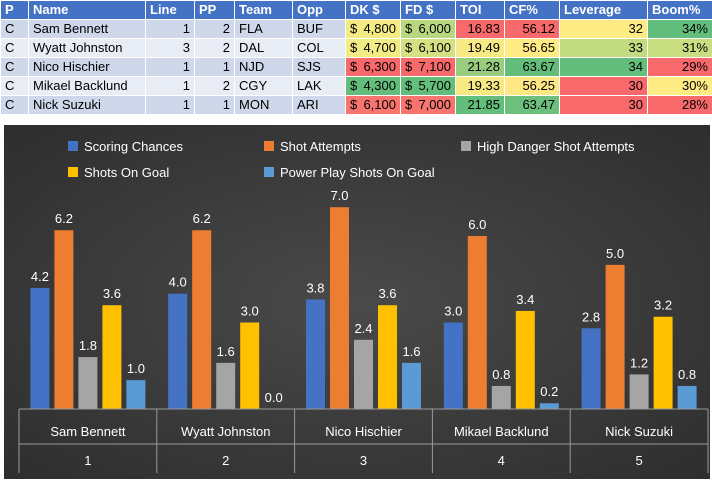  I want to click on legend-label-1: Shot Attempts, so click(320, 146).